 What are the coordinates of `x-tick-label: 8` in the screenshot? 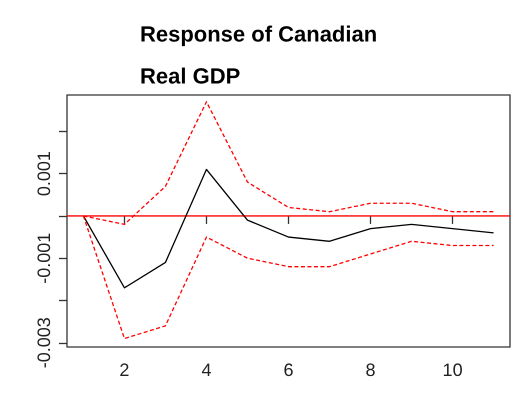 It's located at (371, 370).